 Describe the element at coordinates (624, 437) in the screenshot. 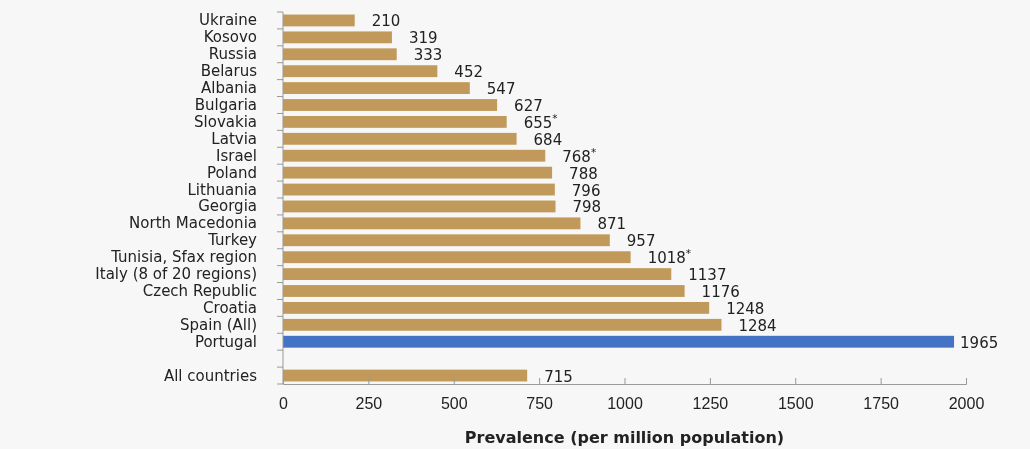

I see `x-axis-title: Prevalence (per million population)` at that location.